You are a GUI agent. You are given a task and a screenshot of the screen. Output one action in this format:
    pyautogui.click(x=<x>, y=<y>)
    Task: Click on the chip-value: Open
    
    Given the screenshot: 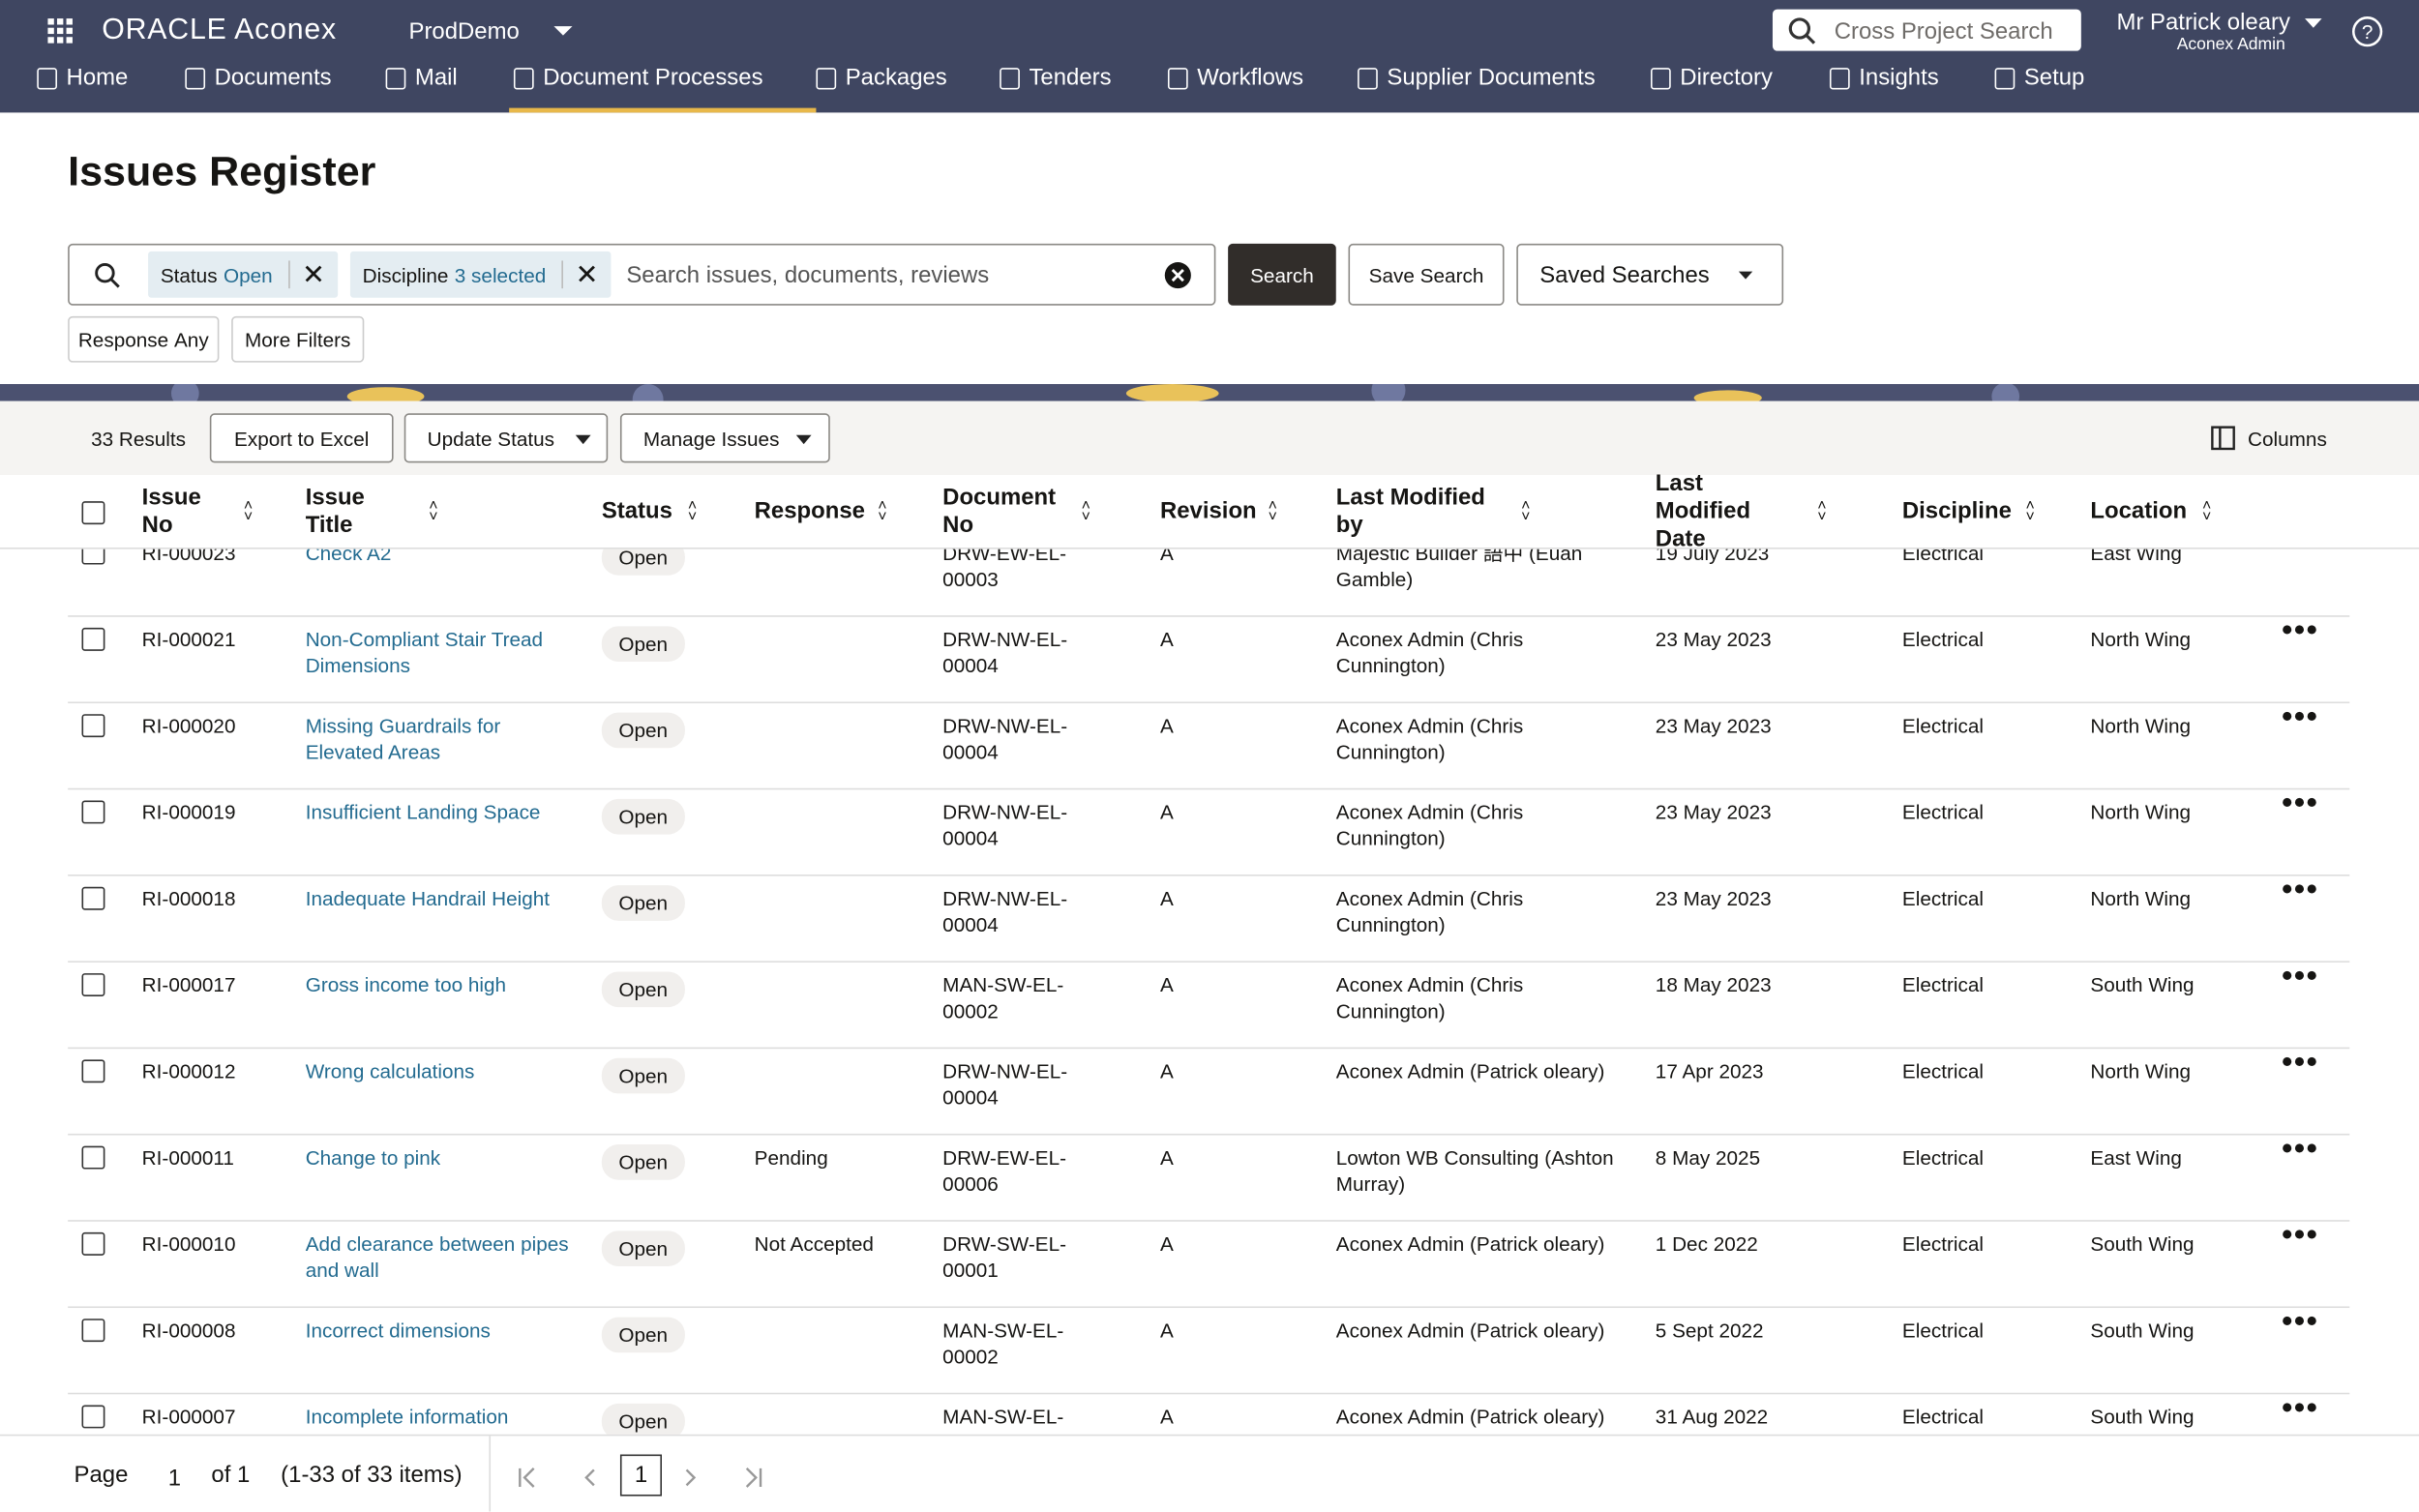 What is the action you would take?
    pyautogui.click(x=248, y=274)
    